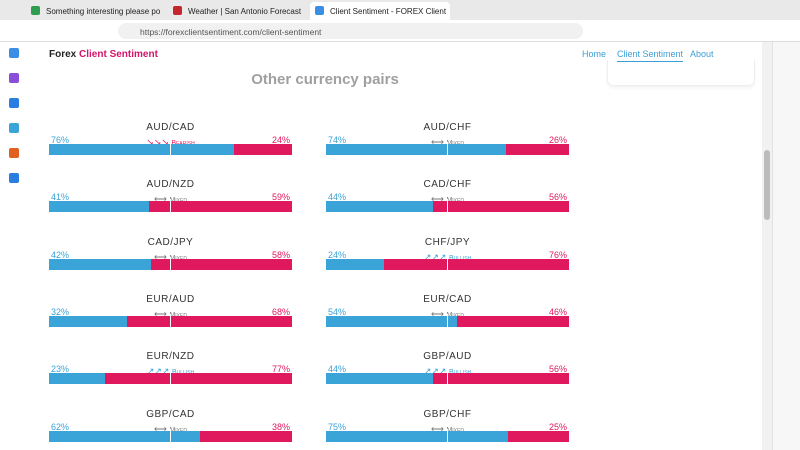 Image resolution: width=800 pixels, height=450 pixels. What do you see at coordinates (447, 127) in the screenshot?
I see `pair-name: AUD/CHF` at bounding box center [447, 127].